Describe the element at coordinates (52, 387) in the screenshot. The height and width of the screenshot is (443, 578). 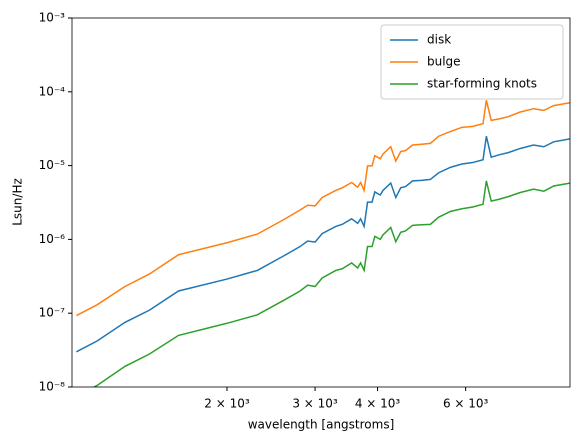
I see `y-tick-label: 10⁻⁸` at that location.